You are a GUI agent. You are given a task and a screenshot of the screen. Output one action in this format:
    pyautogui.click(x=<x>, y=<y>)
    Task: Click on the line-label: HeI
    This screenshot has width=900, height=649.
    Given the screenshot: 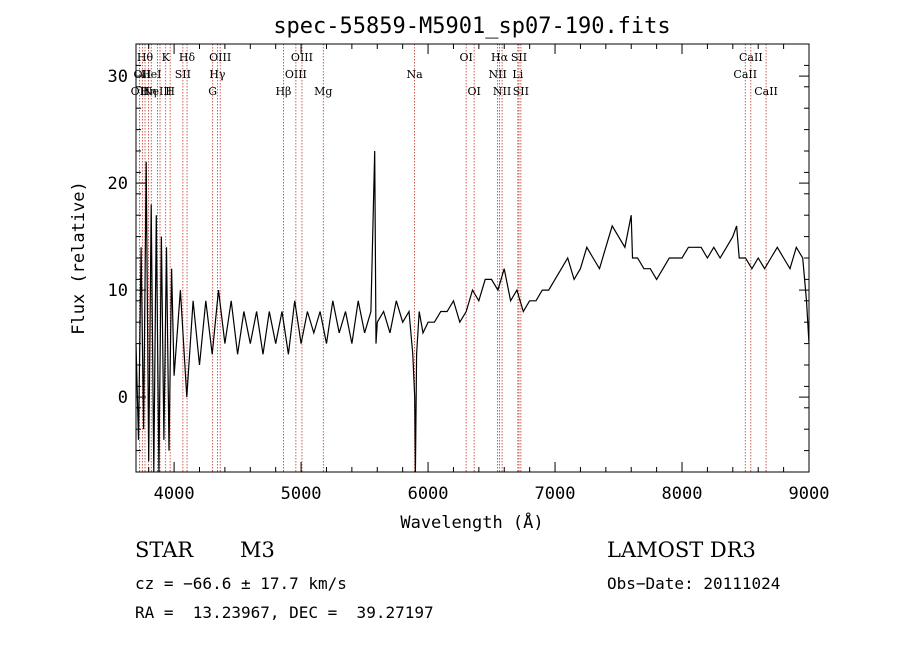 What is the action you would take?
    pyautogui.click(x=151, y=74)
    